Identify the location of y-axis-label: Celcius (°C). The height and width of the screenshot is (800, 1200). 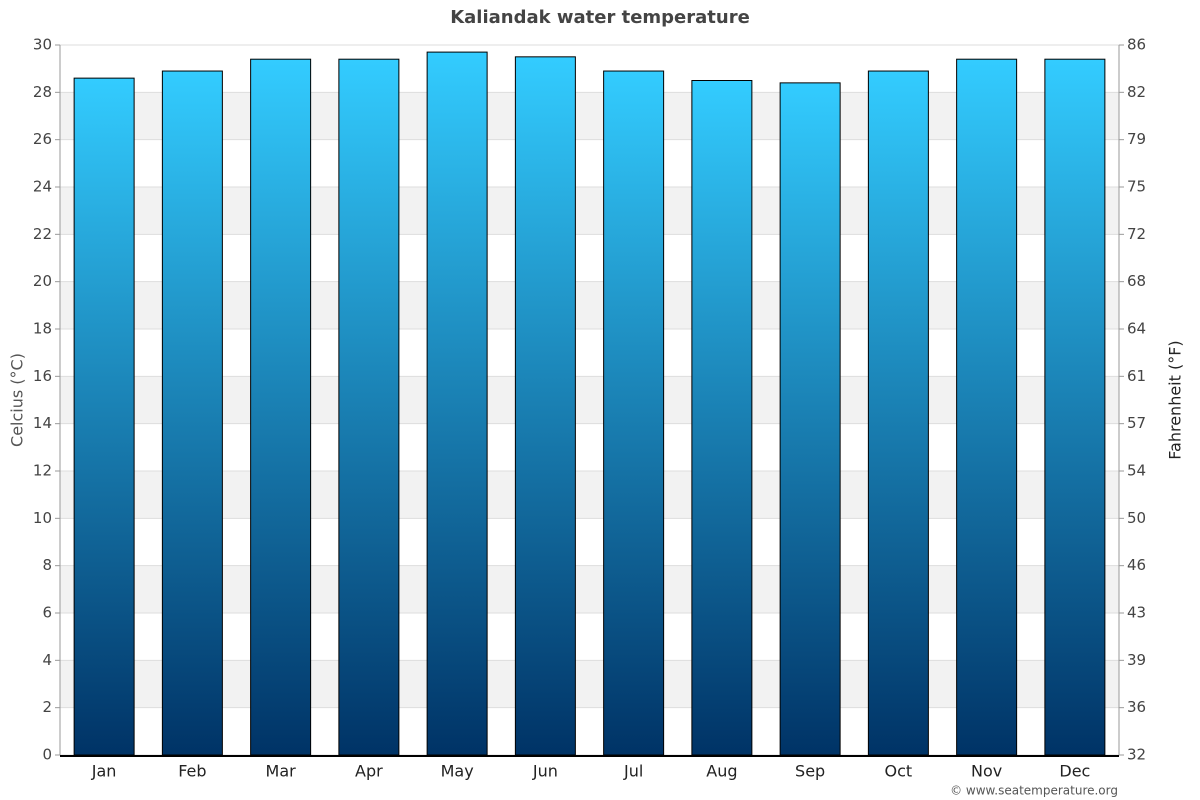
(17, 400).